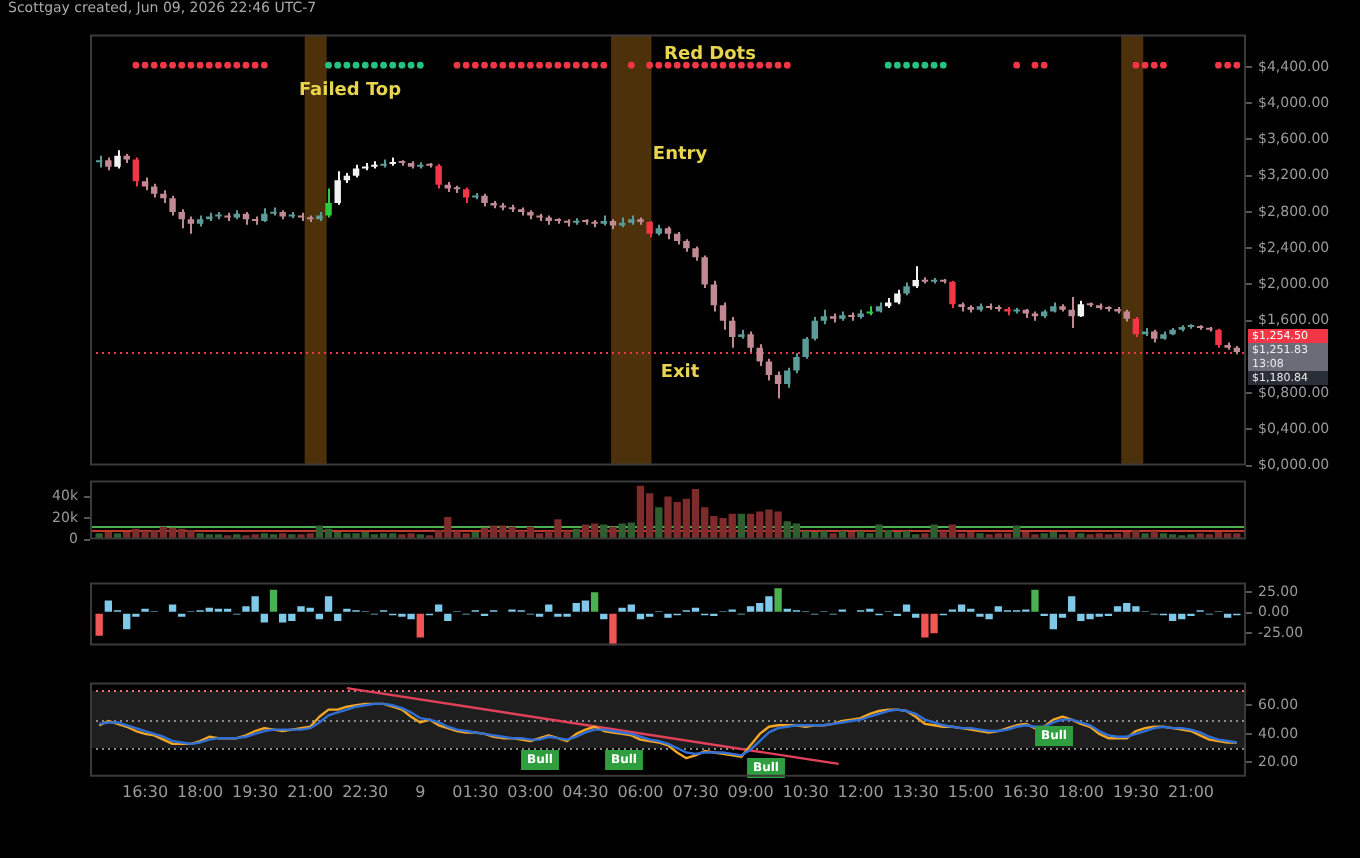 The image size is (1360, 858). Describe the element at coordinates (365, 791) in the screenshot. I see `x-tick-label: 22:30` at that location.